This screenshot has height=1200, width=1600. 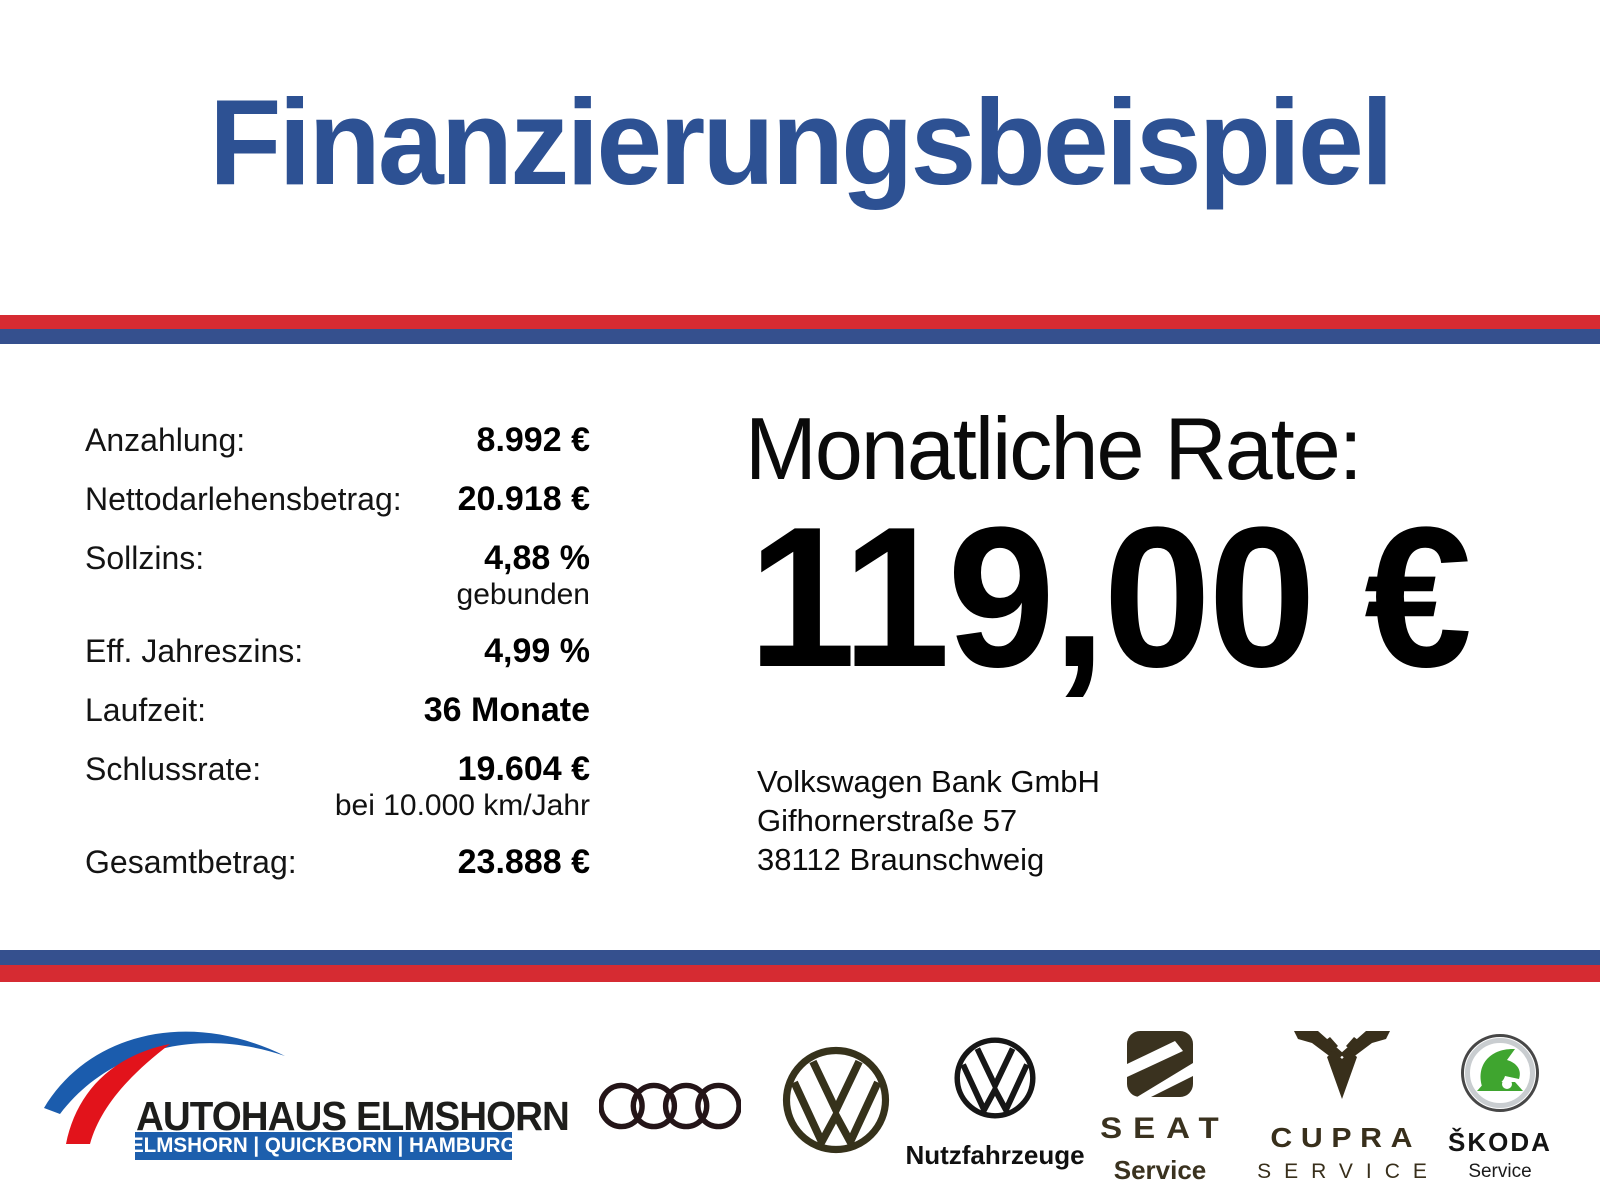 I want to click on row-label: Laufzeit:, so click(x=145, y=710).